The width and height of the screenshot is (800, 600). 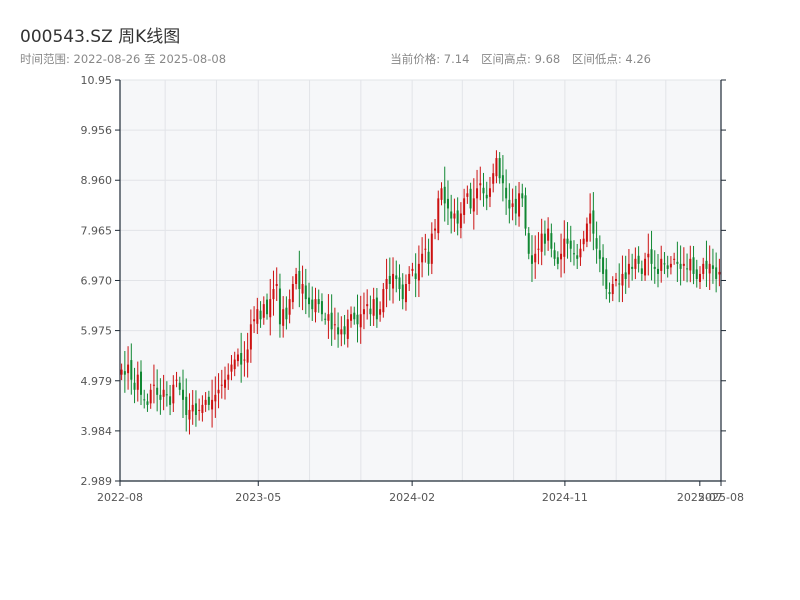 What do you see at coordinates (97, 230) in the screenshot?
I see `y-tick-label: 7.965` at bounding box center [97, 230].